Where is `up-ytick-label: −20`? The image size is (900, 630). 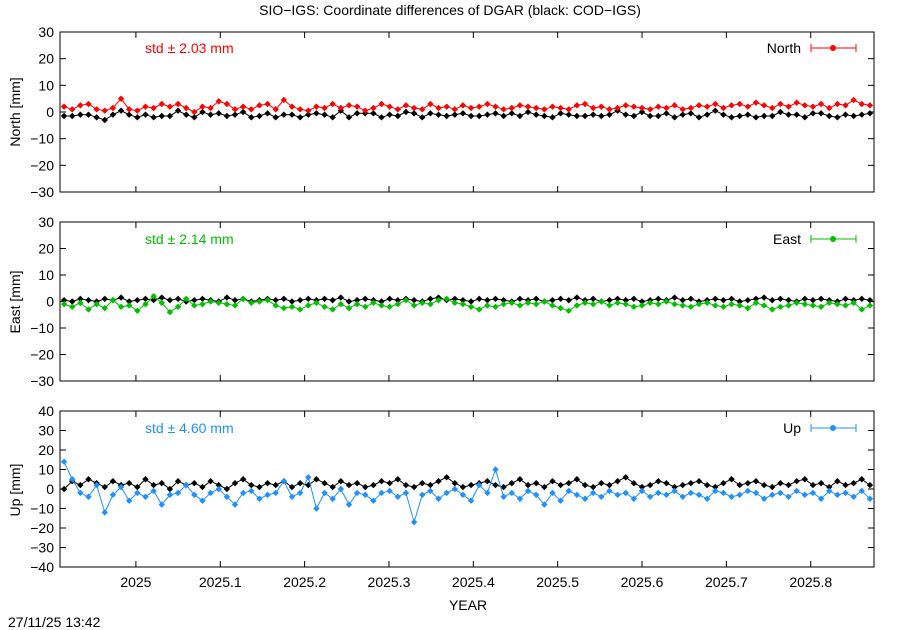 up-ytick-label: −20 is located at coordinates (42, 528).